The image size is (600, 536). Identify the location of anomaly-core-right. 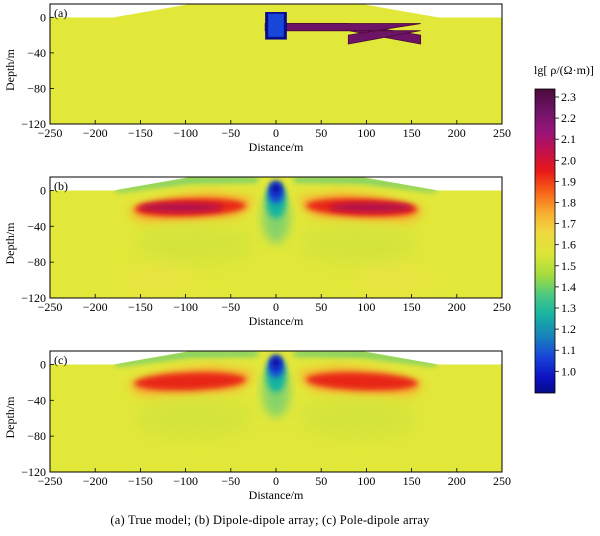
(361, 381).